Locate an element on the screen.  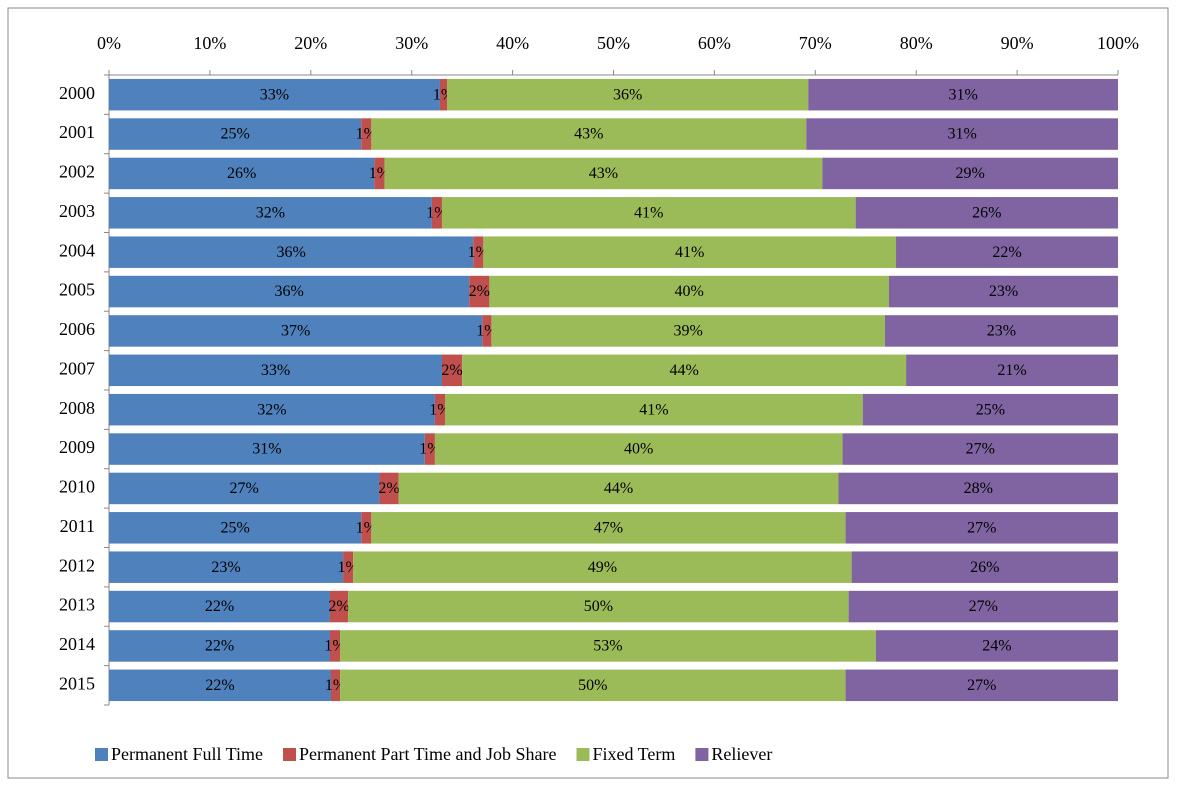
value-label: 29% is located at coordinates (970, 173).